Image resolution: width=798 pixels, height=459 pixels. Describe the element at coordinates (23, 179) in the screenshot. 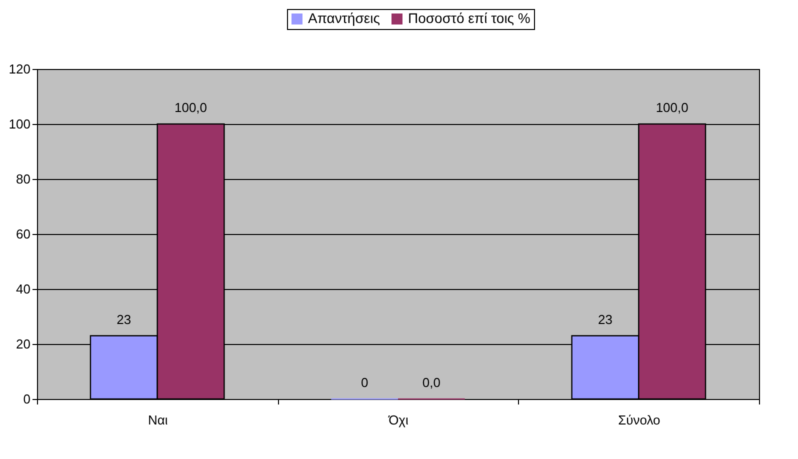

I see `y-tick-label: 80` at that location.